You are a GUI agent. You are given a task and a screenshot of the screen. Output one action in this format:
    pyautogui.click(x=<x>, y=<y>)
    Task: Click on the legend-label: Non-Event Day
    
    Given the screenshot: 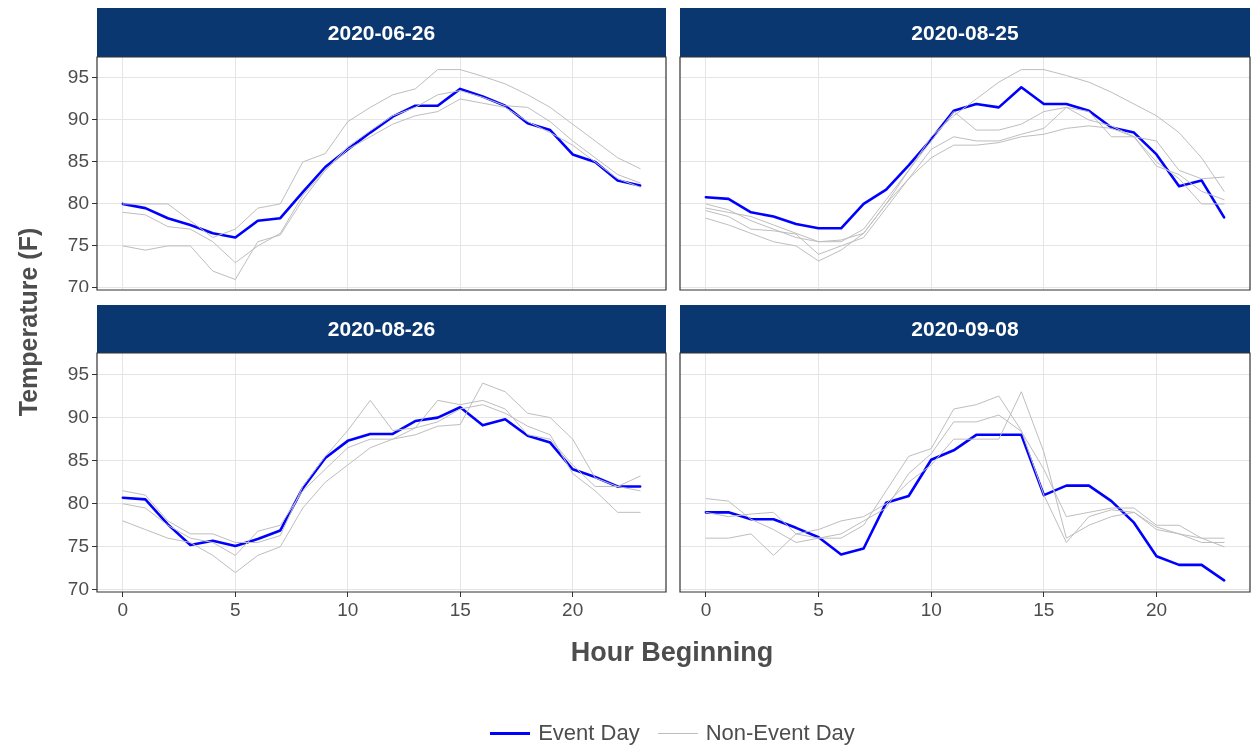 What is the action you would take?
    pyautogui.click(x=780, y=733)
    